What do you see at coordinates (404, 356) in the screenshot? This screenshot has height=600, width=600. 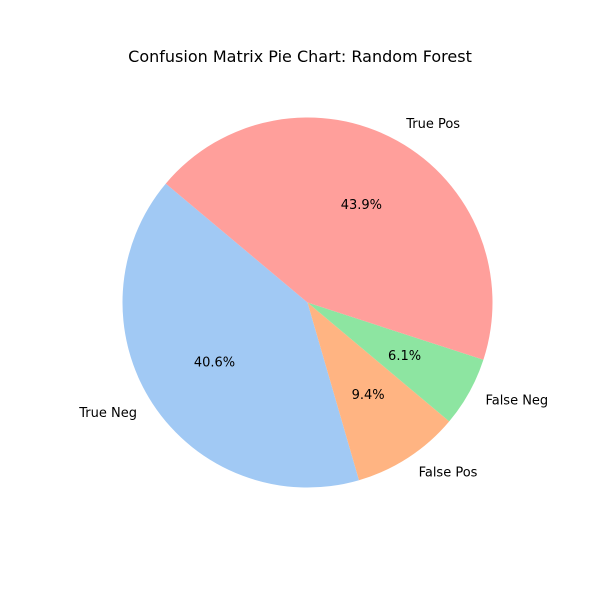 I see `pct-label-false-neg: 6.1%` at bounding box center [404, 356].